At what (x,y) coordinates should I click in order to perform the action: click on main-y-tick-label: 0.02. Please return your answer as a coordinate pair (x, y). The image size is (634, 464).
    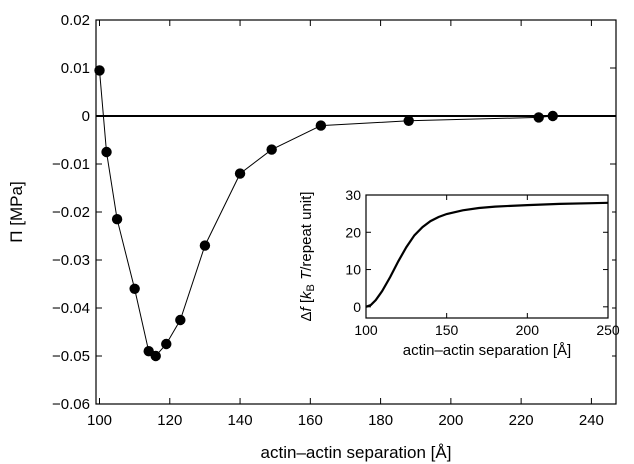
    Looking at the image, I should click on (75, 20).